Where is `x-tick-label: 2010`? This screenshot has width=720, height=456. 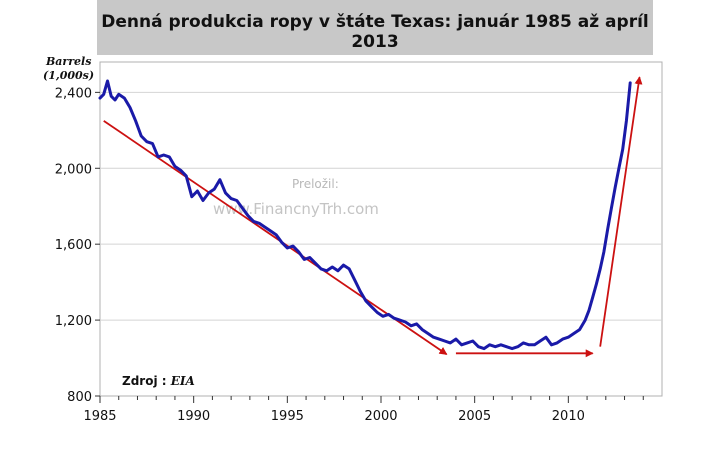
x-tick-label: 2010 is located at coordinates (568, 416).